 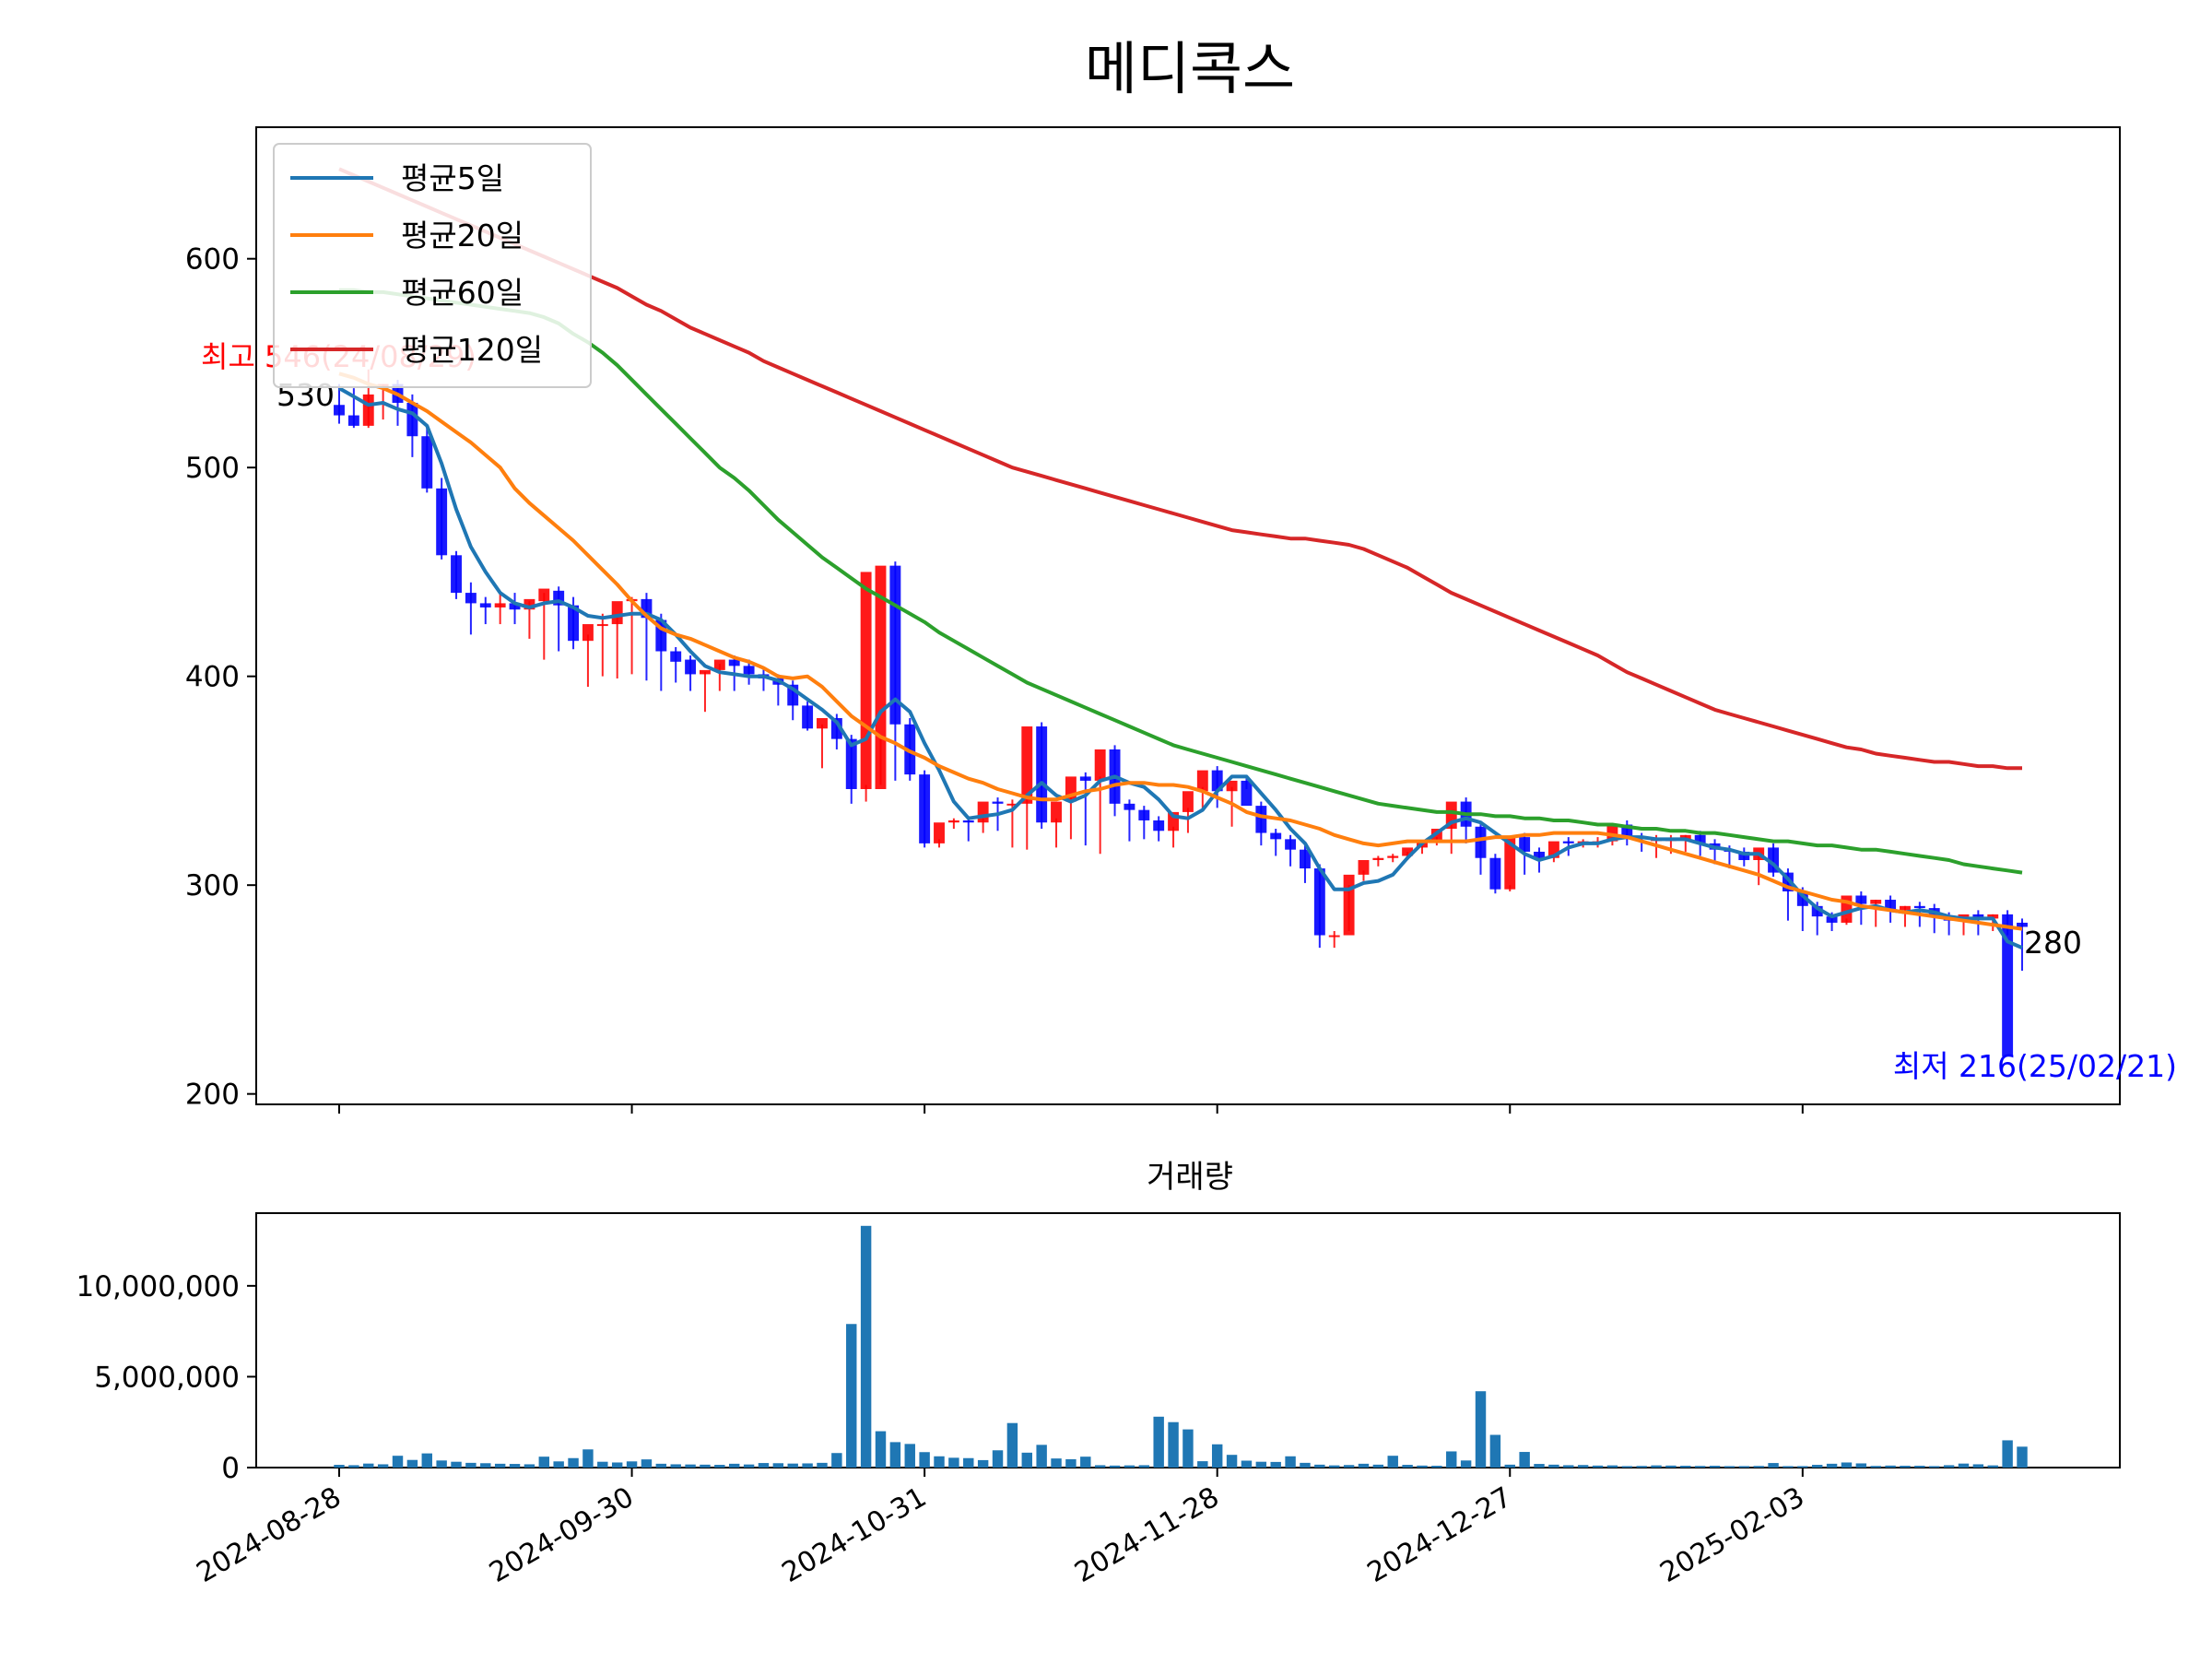 What do you see at coordinates (212, 468) in the screenshot?
I see `price-y-tick-label: 500` at bounding box center [212, 468].